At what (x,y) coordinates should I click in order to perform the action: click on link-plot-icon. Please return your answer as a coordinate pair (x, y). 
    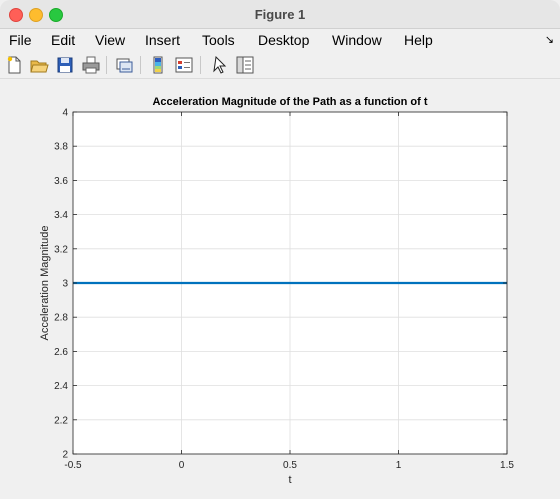
    Looking at the image, I should click on (124, 65).